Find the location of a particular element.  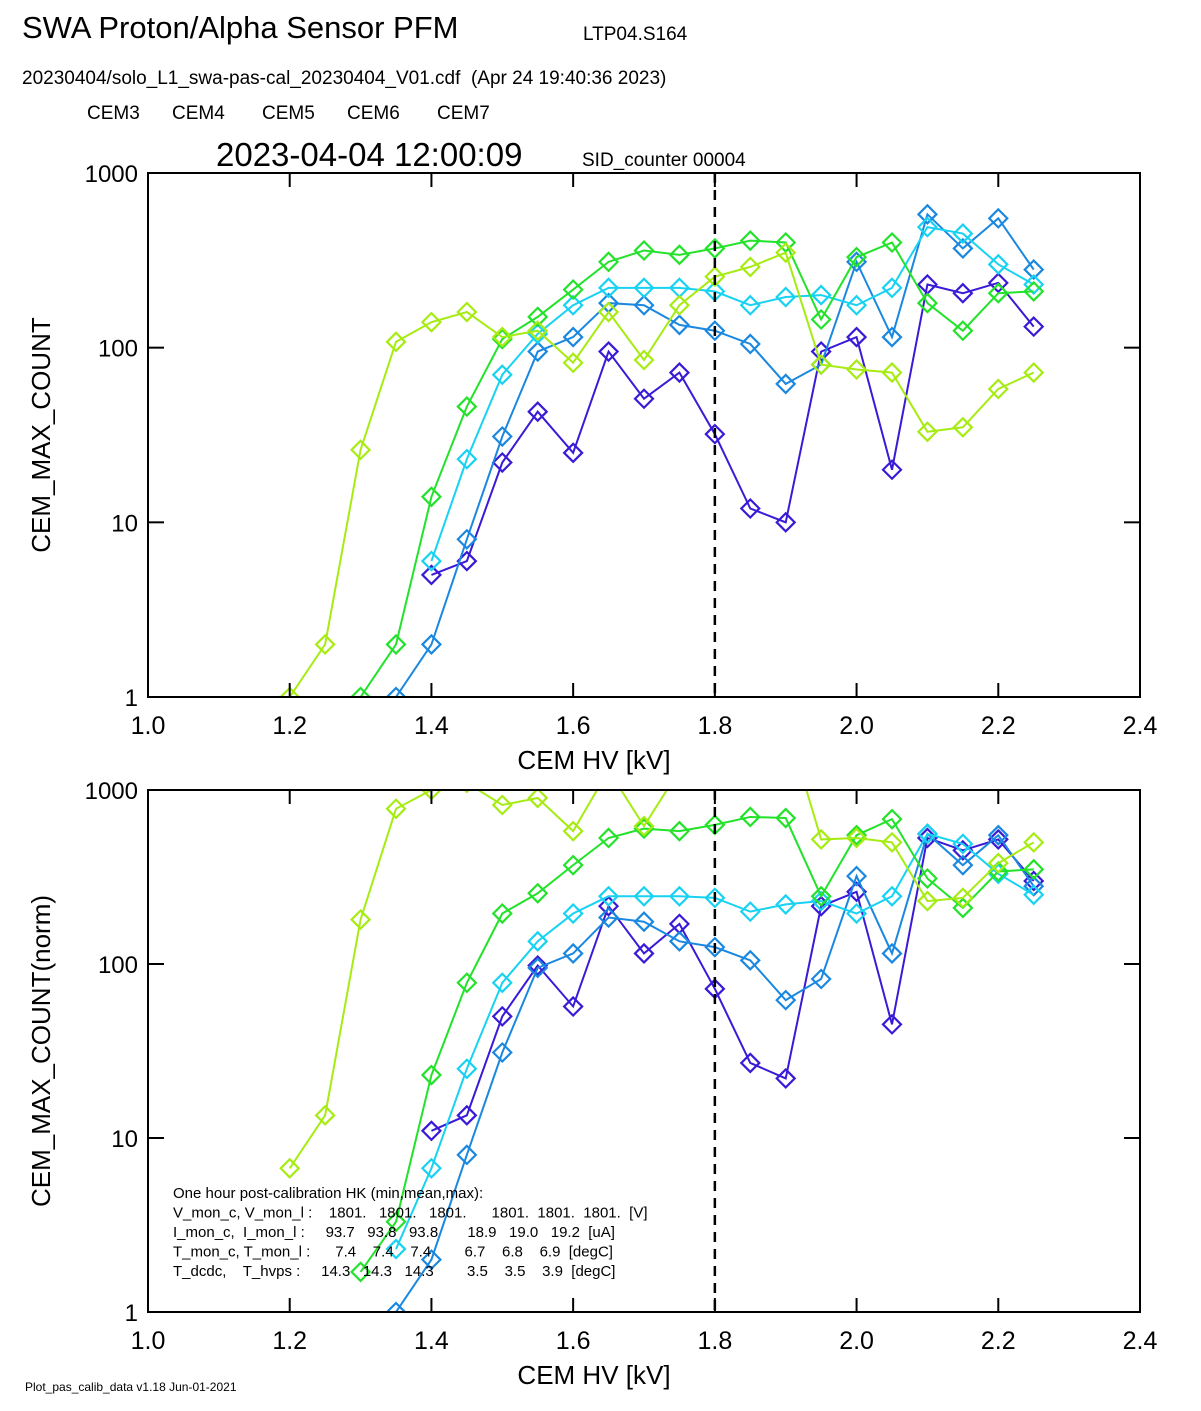

legend-entry: CEM5 is located at coordinates (288, 113).